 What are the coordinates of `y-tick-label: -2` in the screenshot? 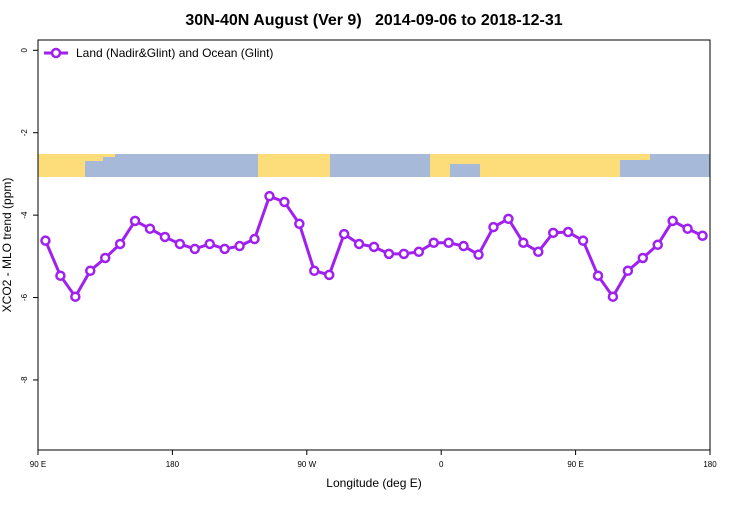 It's located at (24, 133).